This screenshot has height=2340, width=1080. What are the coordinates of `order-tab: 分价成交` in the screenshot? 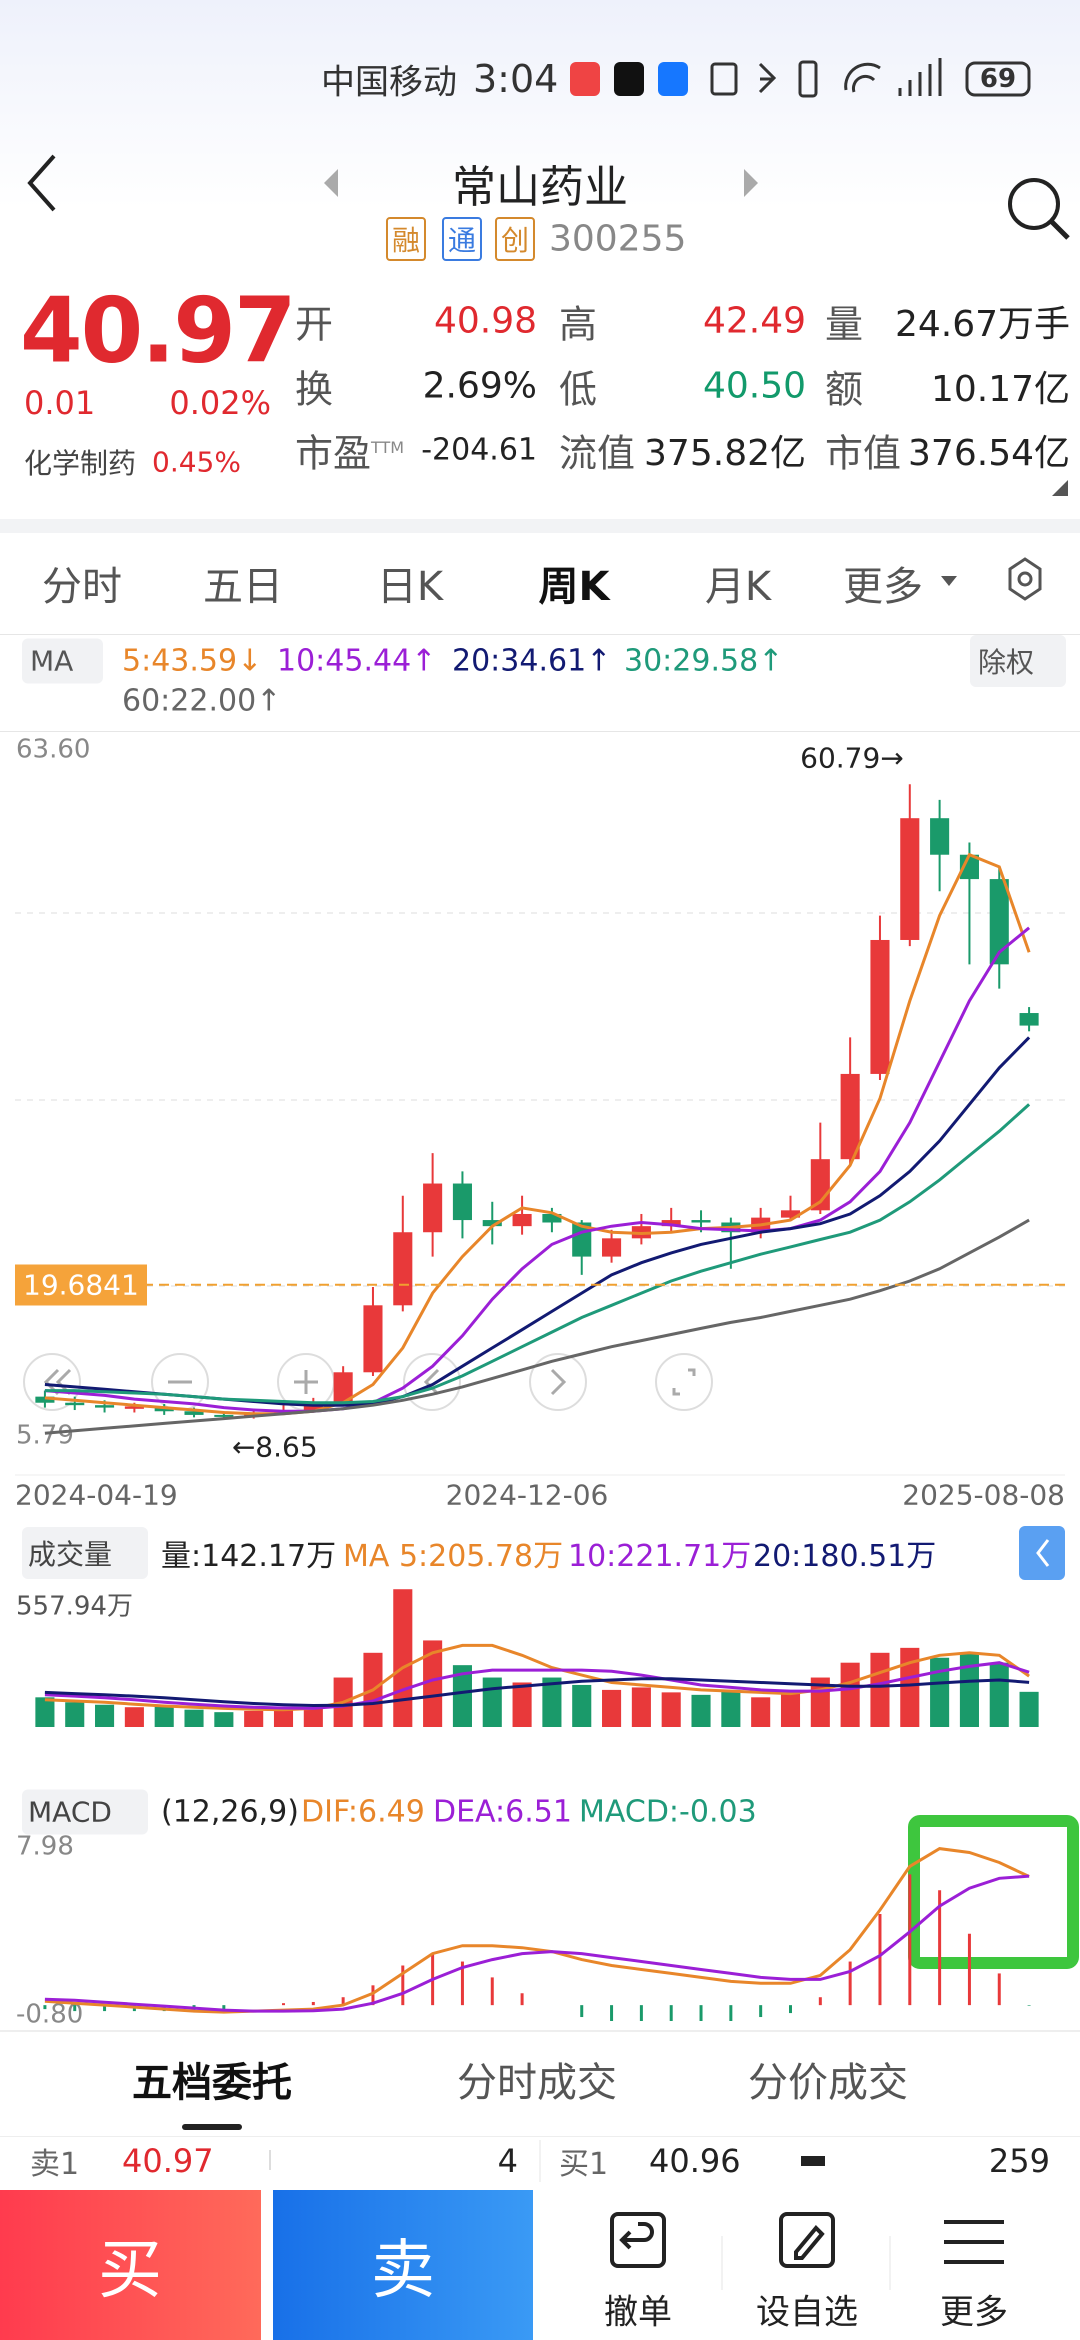 It's located at (828, 2083).